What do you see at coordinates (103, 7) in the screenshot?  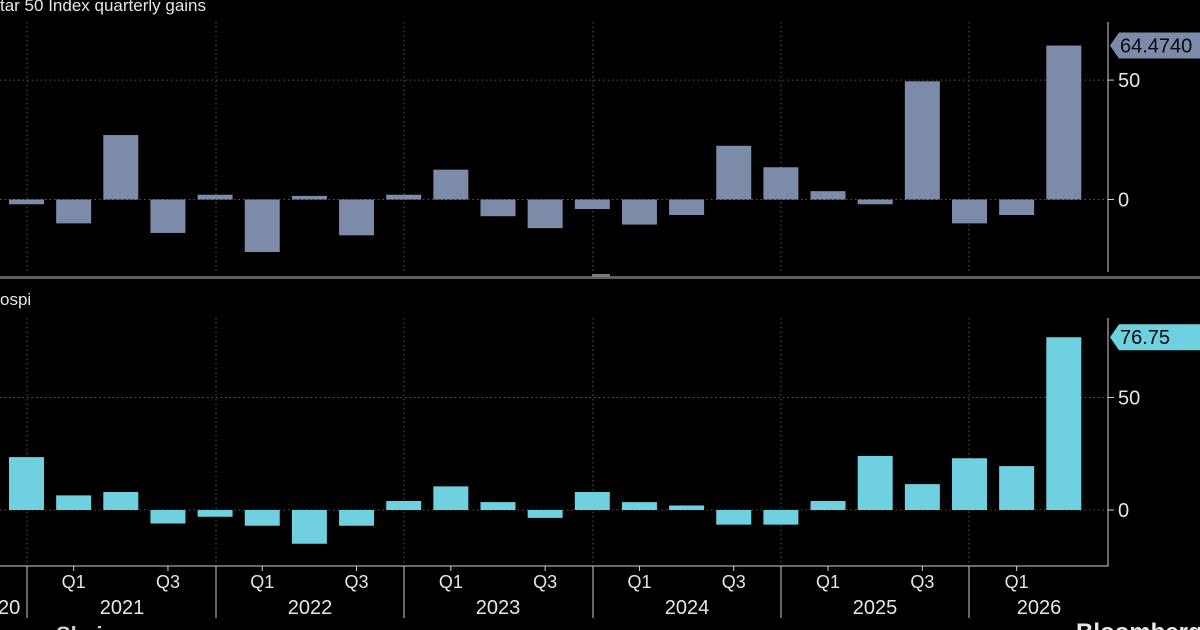 I see `panel-title: tar 50 Index quarterly gains` at bounding box center [103, 7].